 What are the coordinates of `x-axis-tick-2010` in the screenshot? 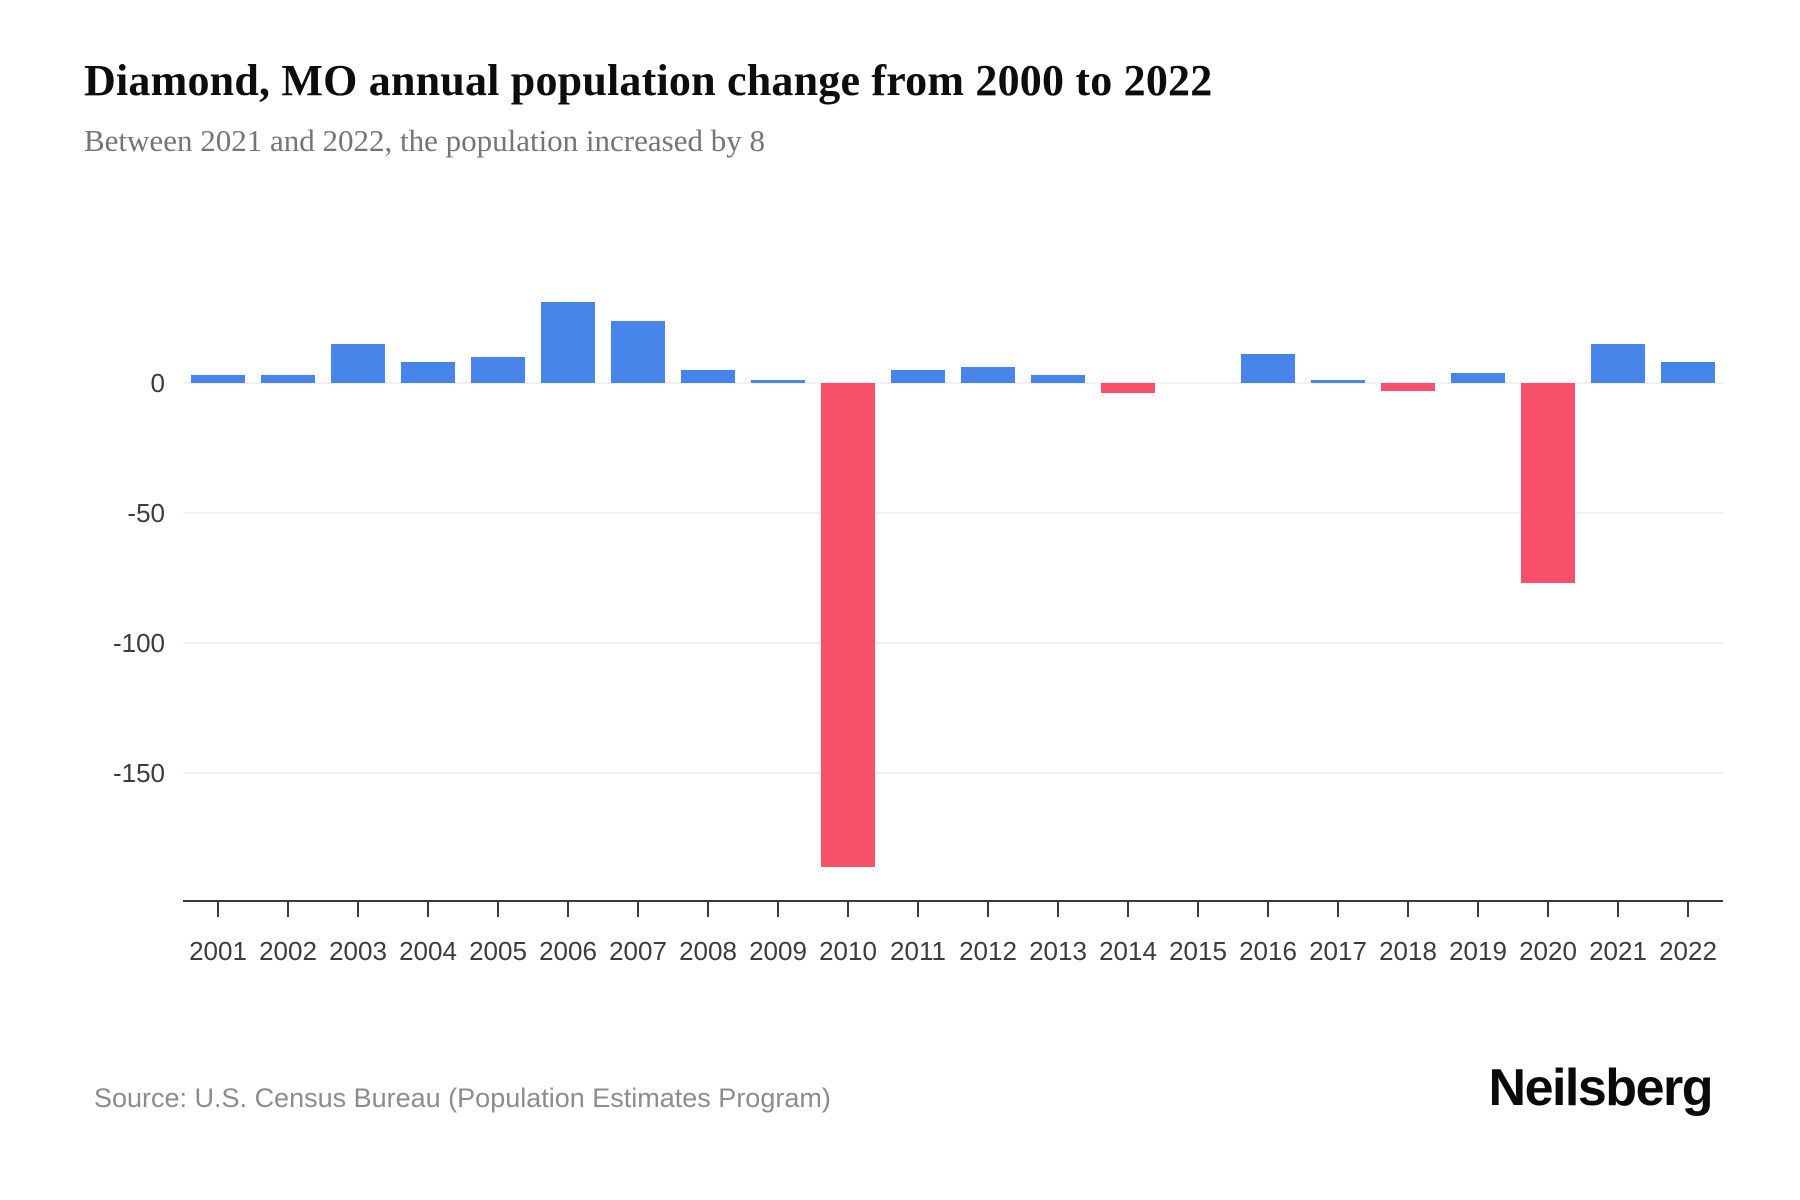 It's located at (848, 908).